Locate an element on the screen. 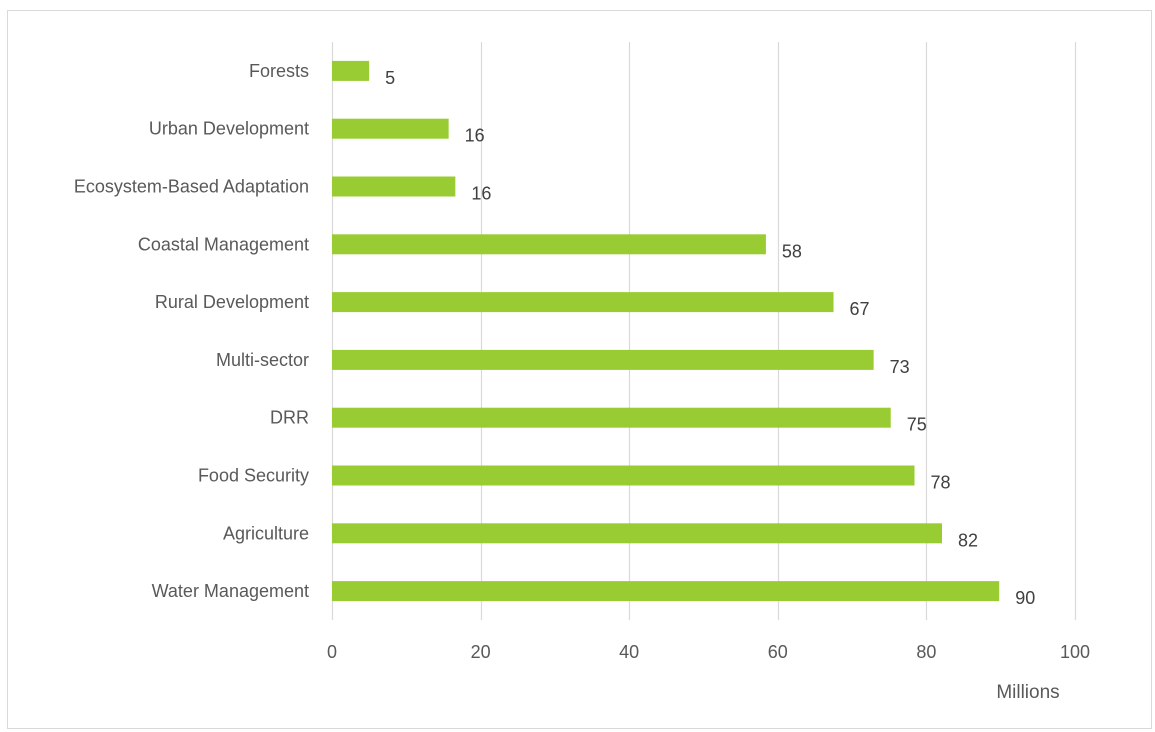 The width and height of the screenshot is (1155, 732). data-label: 78 is located at coordinates (941, 483).